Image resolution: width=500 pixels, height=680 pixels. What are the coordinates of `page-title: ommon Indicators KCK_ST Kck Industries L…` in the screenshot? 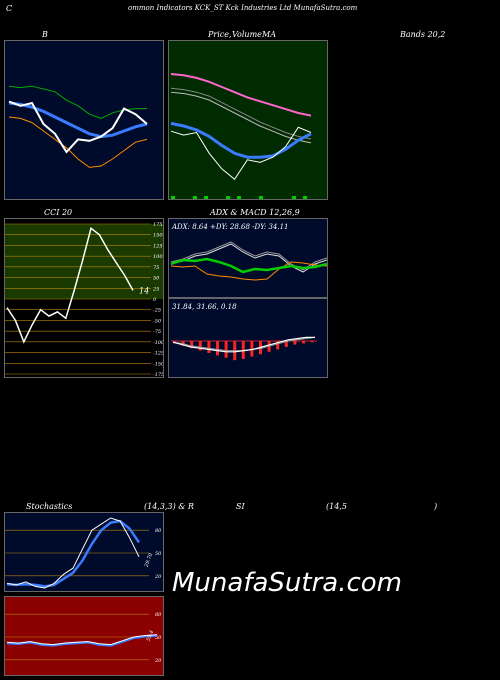 It's located at (243, 8).